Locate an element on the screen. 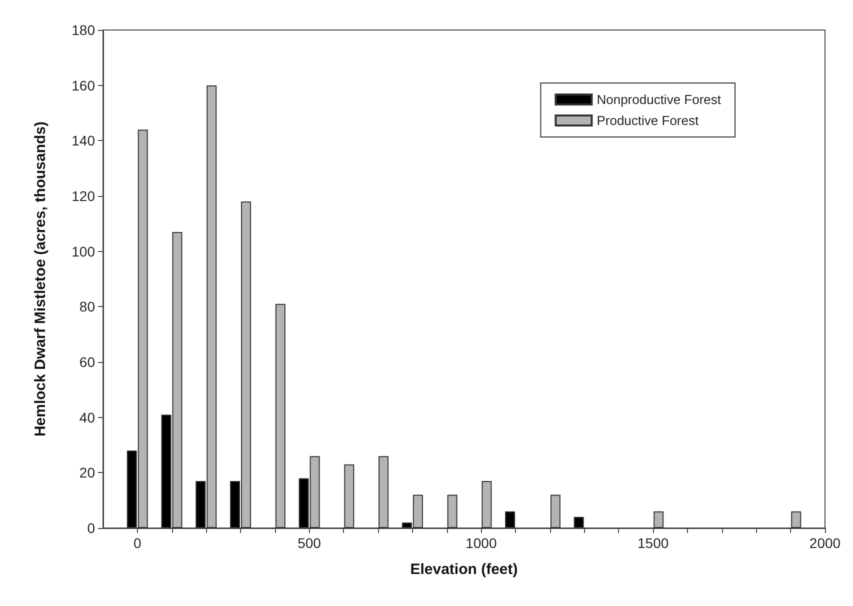  x-axis-title: Elevation (feet) is located at coordinates (464, 569).